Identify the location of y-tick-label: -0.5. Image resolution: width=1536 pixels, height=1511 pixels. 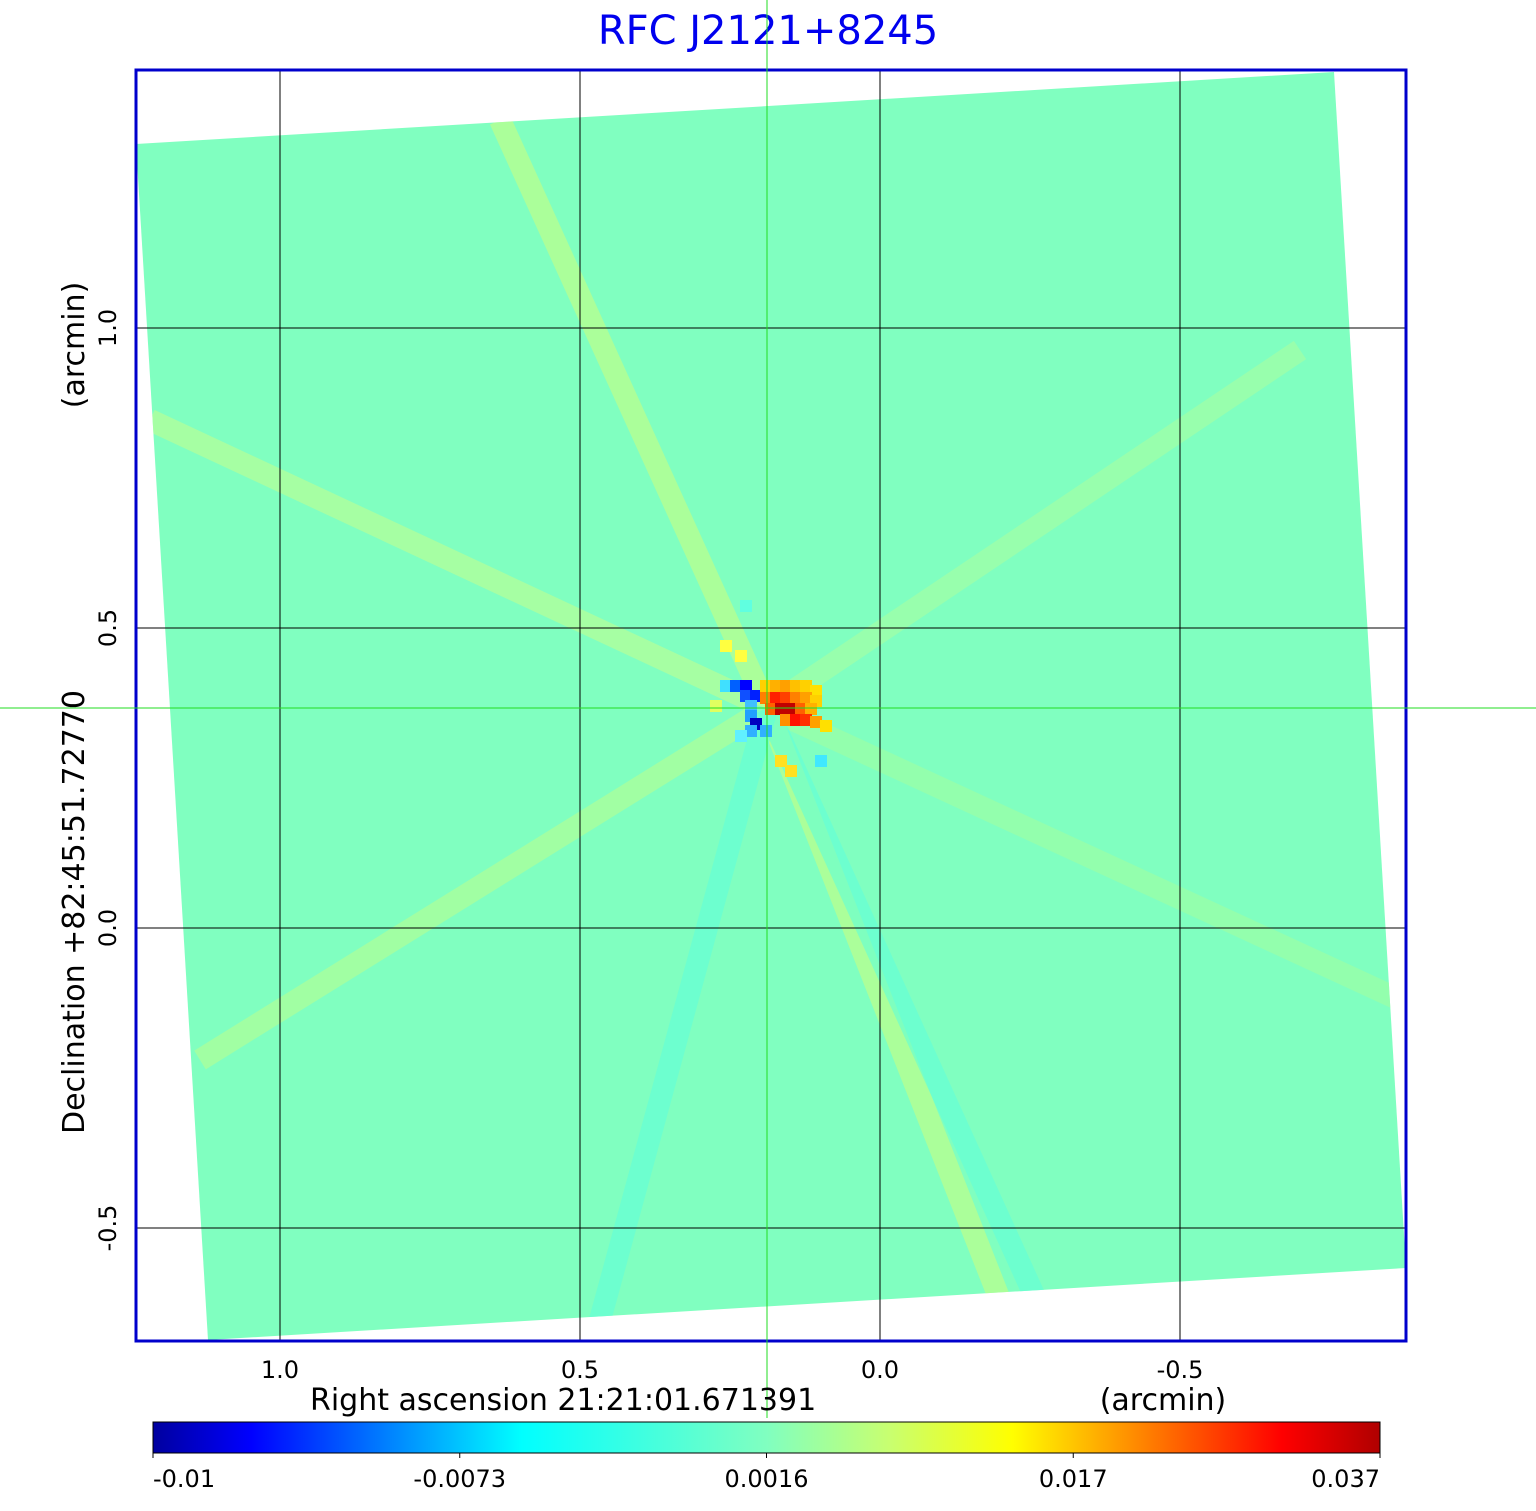
(108, 1228).